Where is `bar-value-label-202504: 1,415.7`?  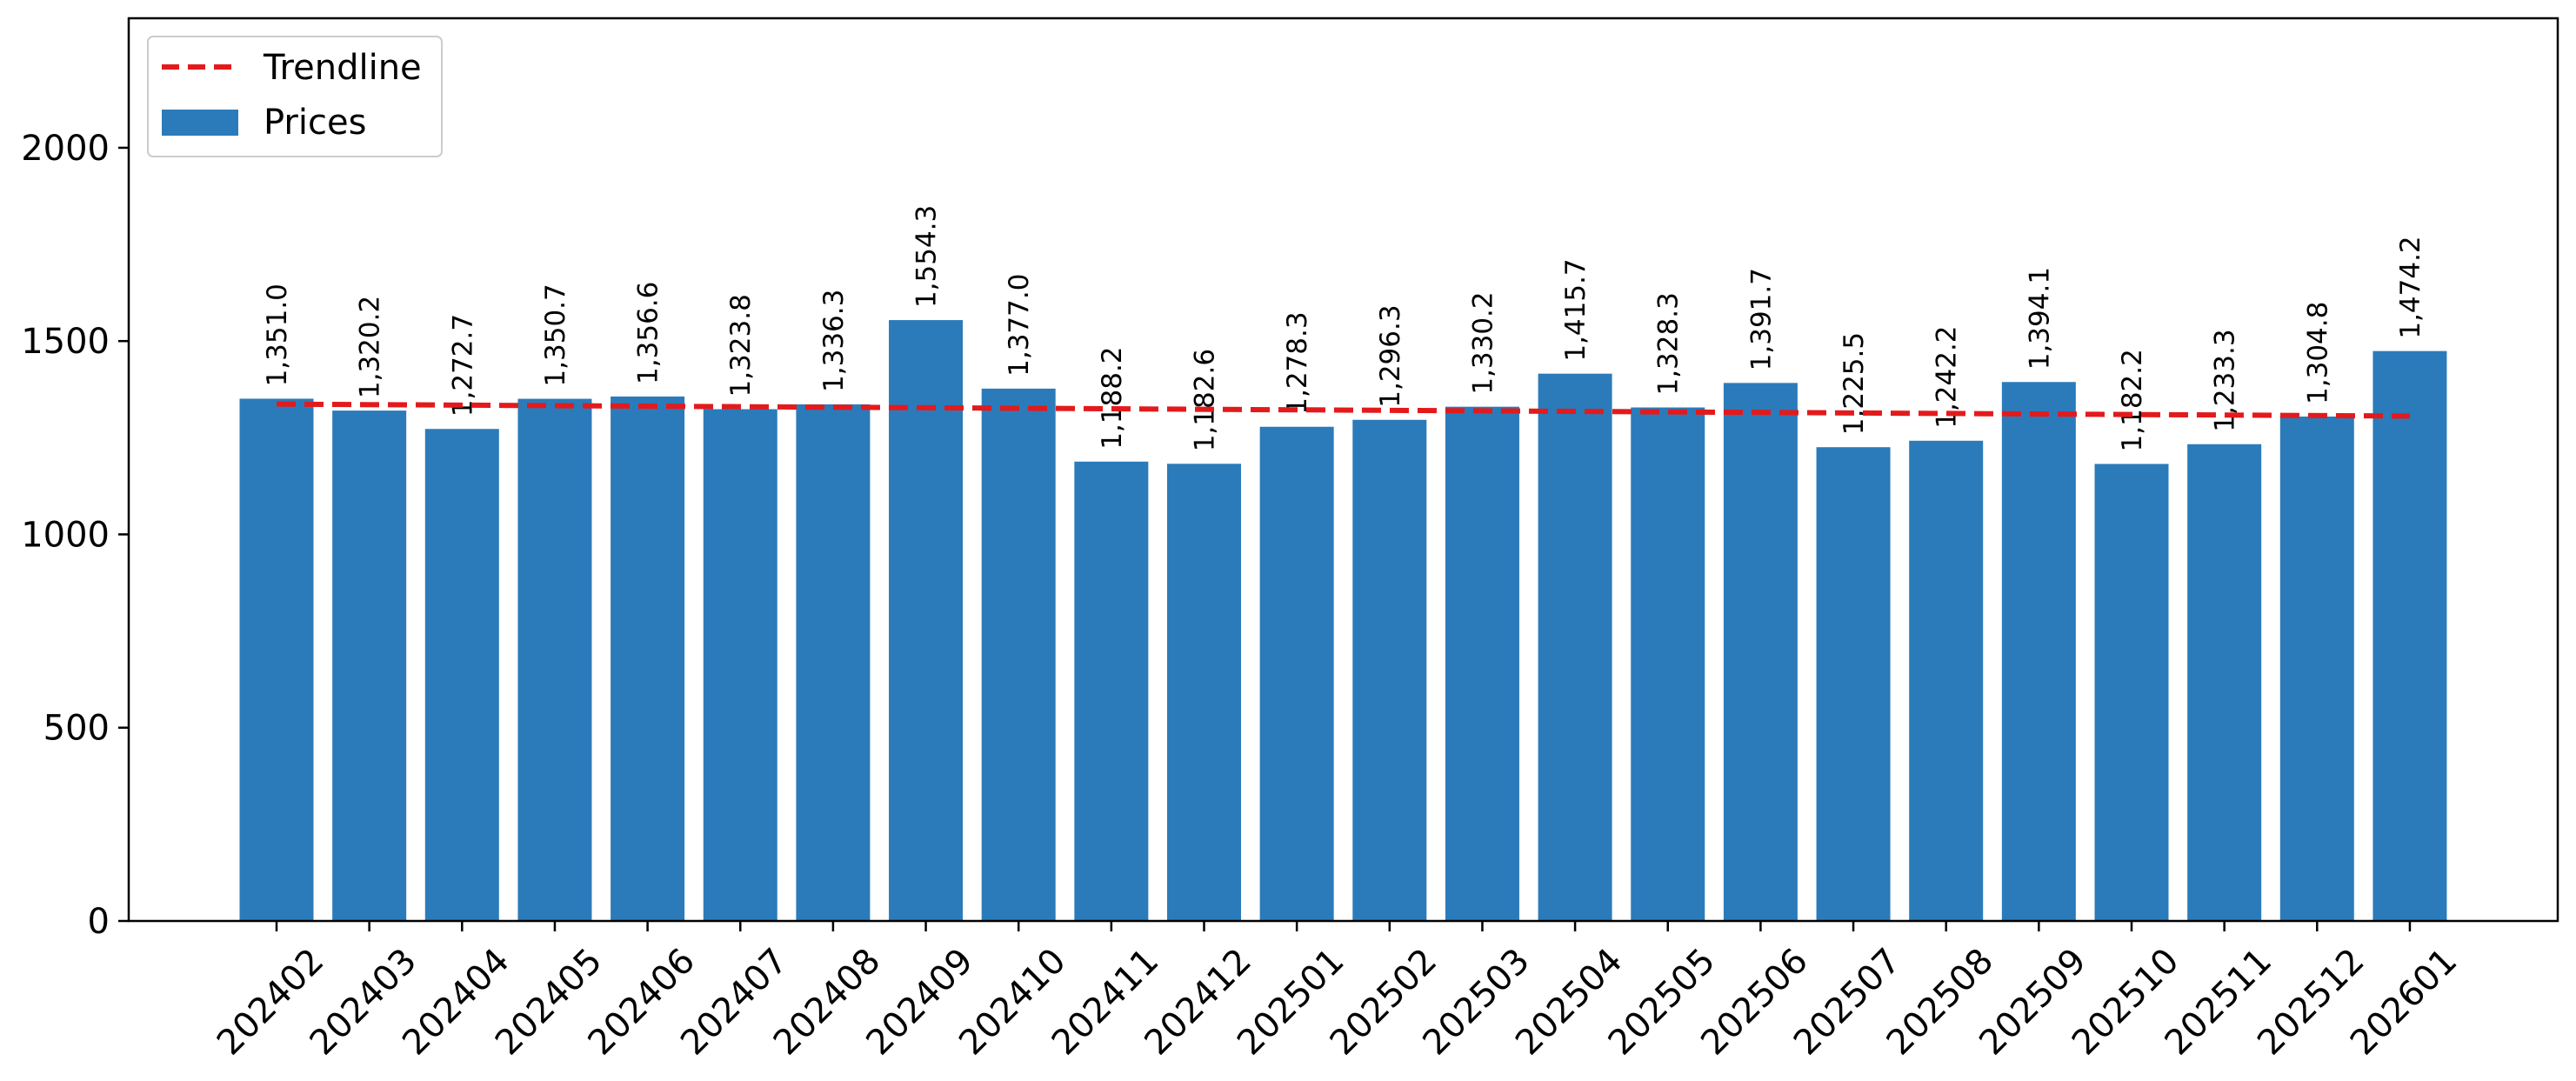
bar-value-label-202504: 1,415.7 is located at coordinates (1576, 309).